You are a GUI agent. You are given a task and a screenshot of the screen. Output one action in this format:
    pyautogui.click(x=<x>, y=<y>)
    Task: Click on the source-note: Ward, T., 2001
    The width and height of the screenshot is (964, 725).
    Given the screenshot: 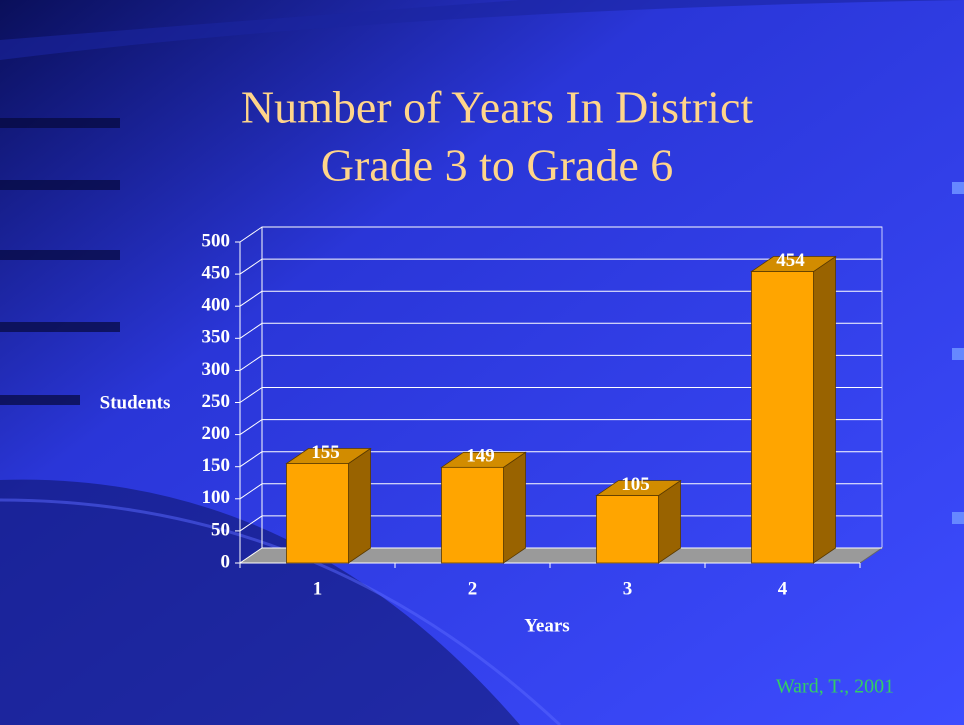 What is the action you would take?
    pyautogui.click(x=835, y=687)
    